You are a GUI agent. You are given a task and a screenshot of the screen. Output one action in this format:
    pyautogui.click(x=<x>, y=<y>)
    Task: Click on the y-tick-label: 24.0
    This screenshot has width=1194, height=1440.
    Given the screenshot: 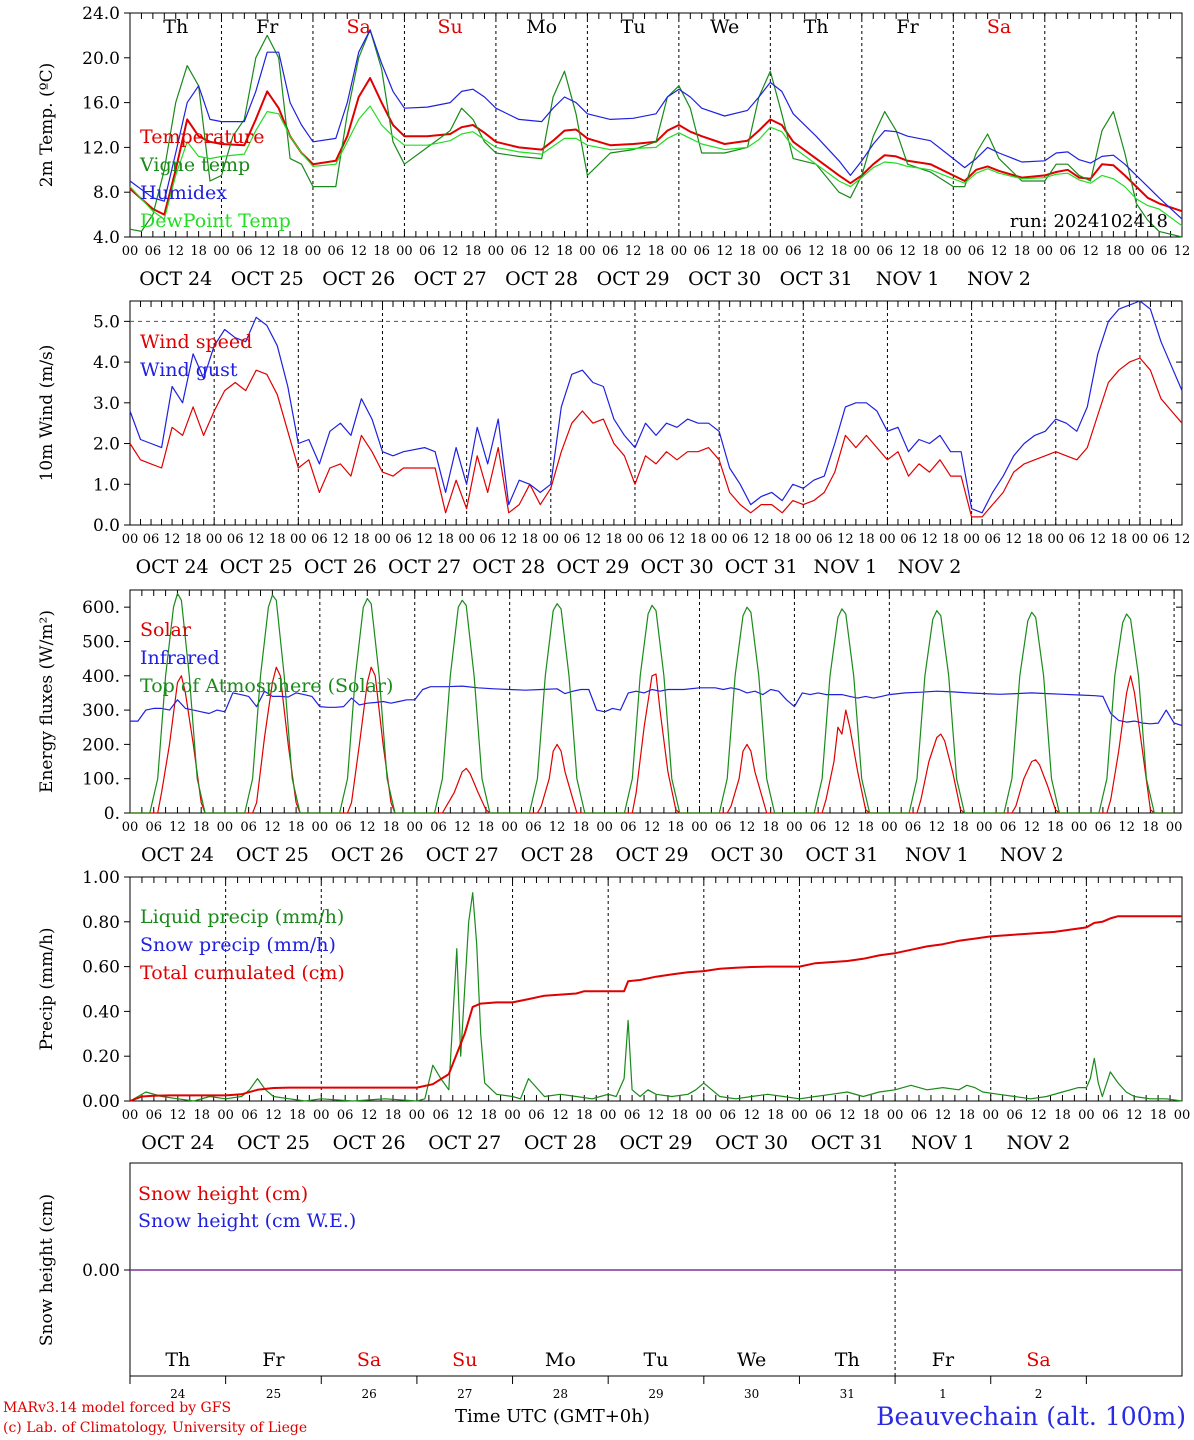 What is the action you would take?
    pyautogui.click(x=101, y=14)
    